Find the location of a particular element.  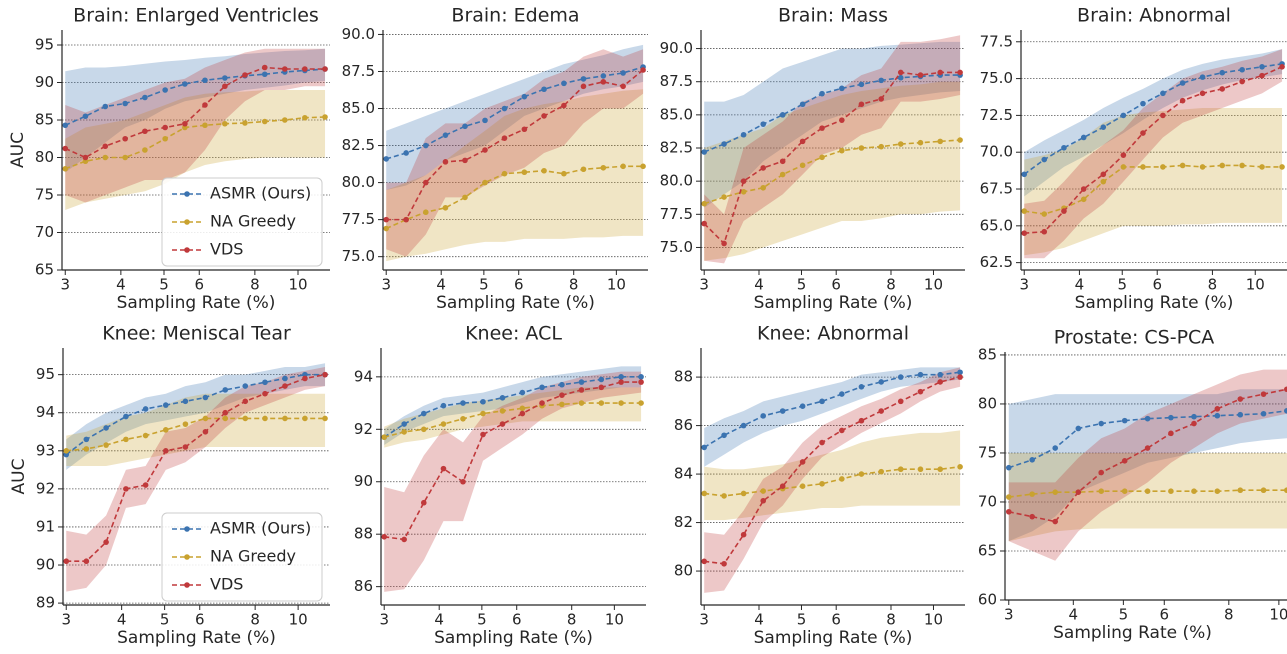

y-tick-label: 94 is located at coordinates (45, 412).